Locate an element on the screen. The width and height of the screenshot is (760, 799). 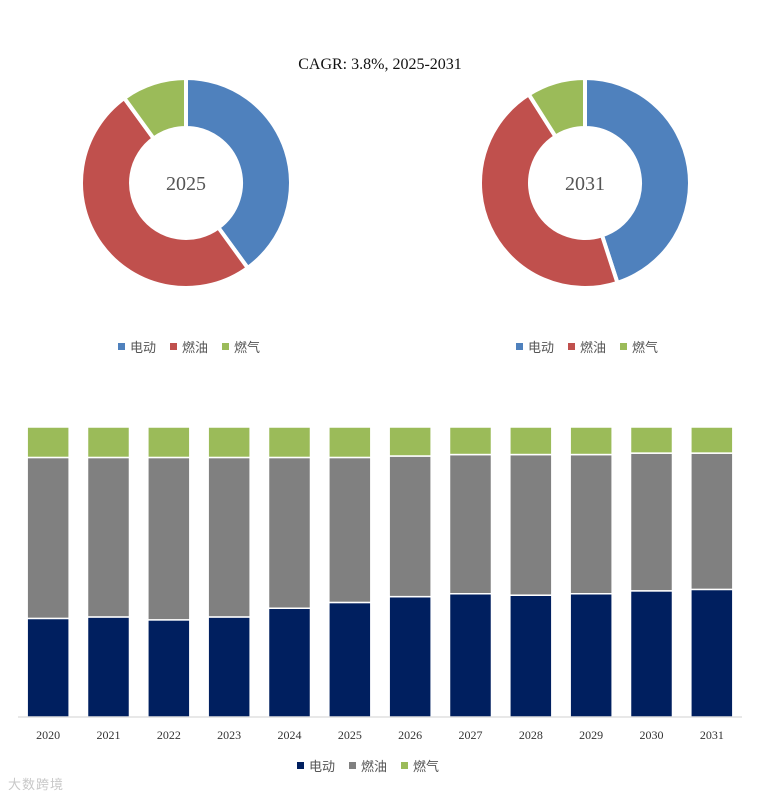
x-tick-label: 2020 is located at coordinates (48, 735).